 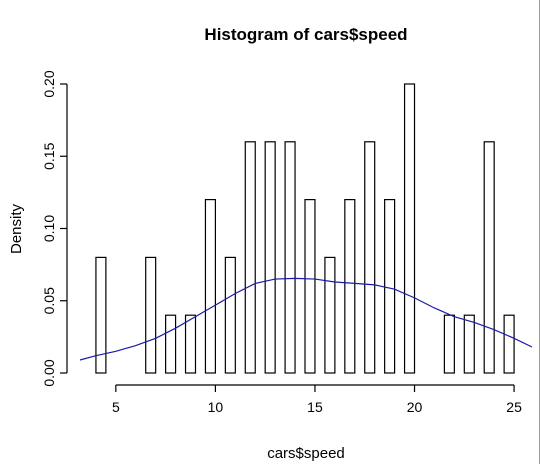 I want to click on x-tick-label: 5, so click(x=116, y=407).